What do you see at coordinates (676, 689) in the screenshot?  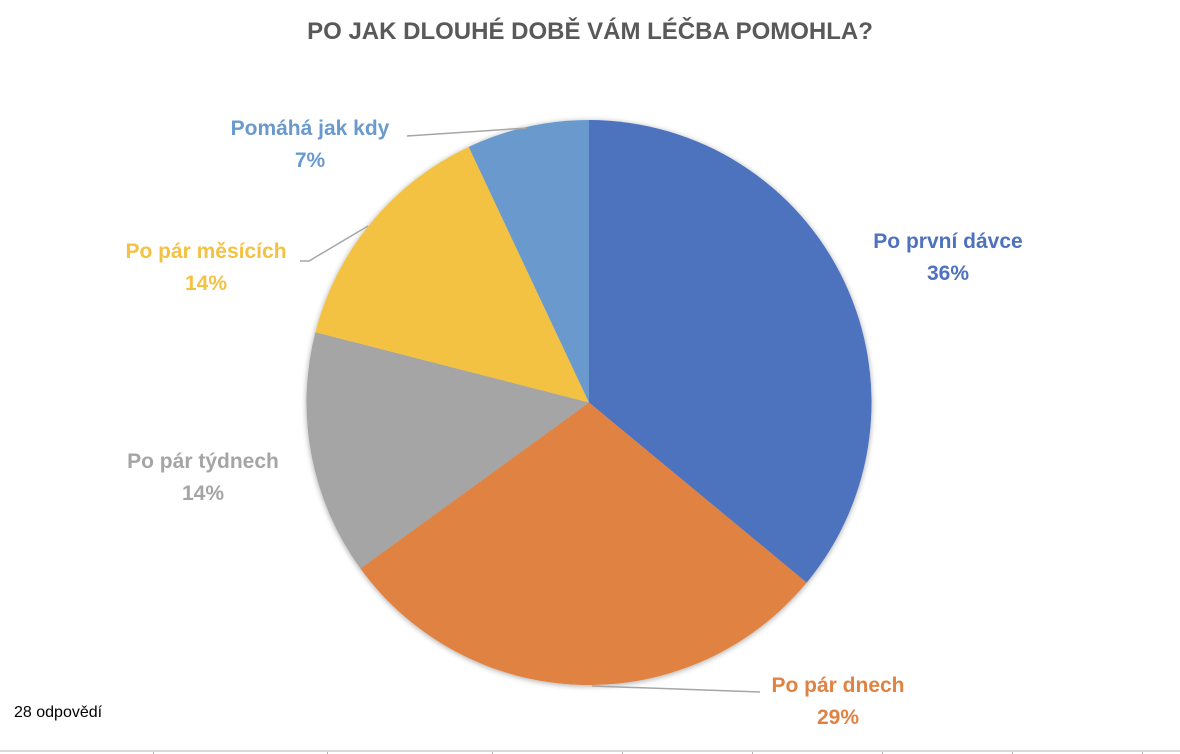 I see `leader-line-dnech` at bounding box center [676, 689].